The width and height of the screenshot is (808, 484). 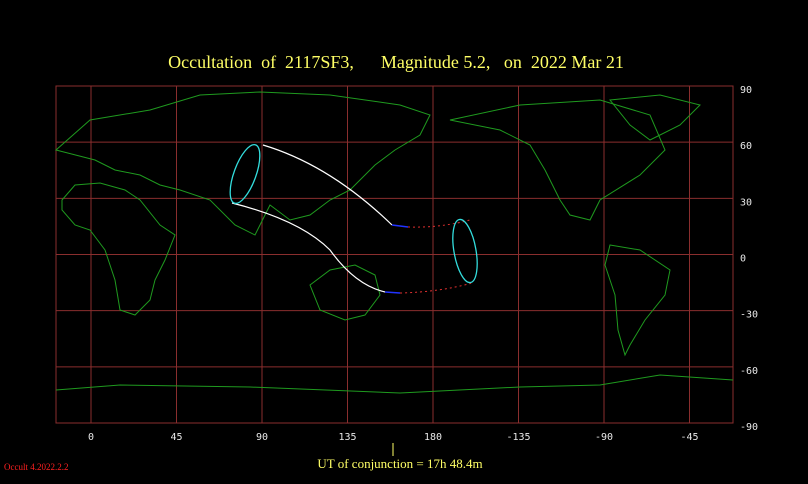 I want to click on lon-tick-label: 135, so click(x=347, y=437).